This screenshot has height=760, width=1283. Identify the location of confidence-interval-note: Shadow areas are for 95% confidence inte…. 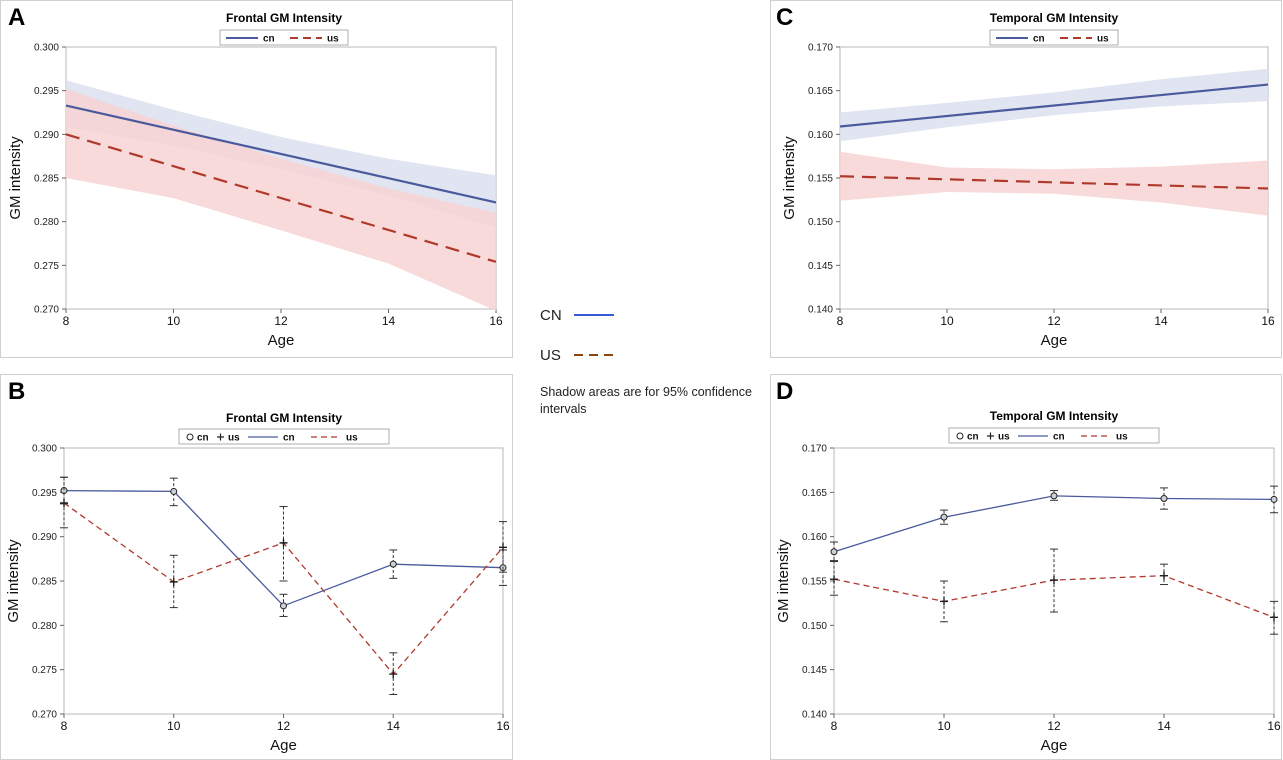
(646, 400).